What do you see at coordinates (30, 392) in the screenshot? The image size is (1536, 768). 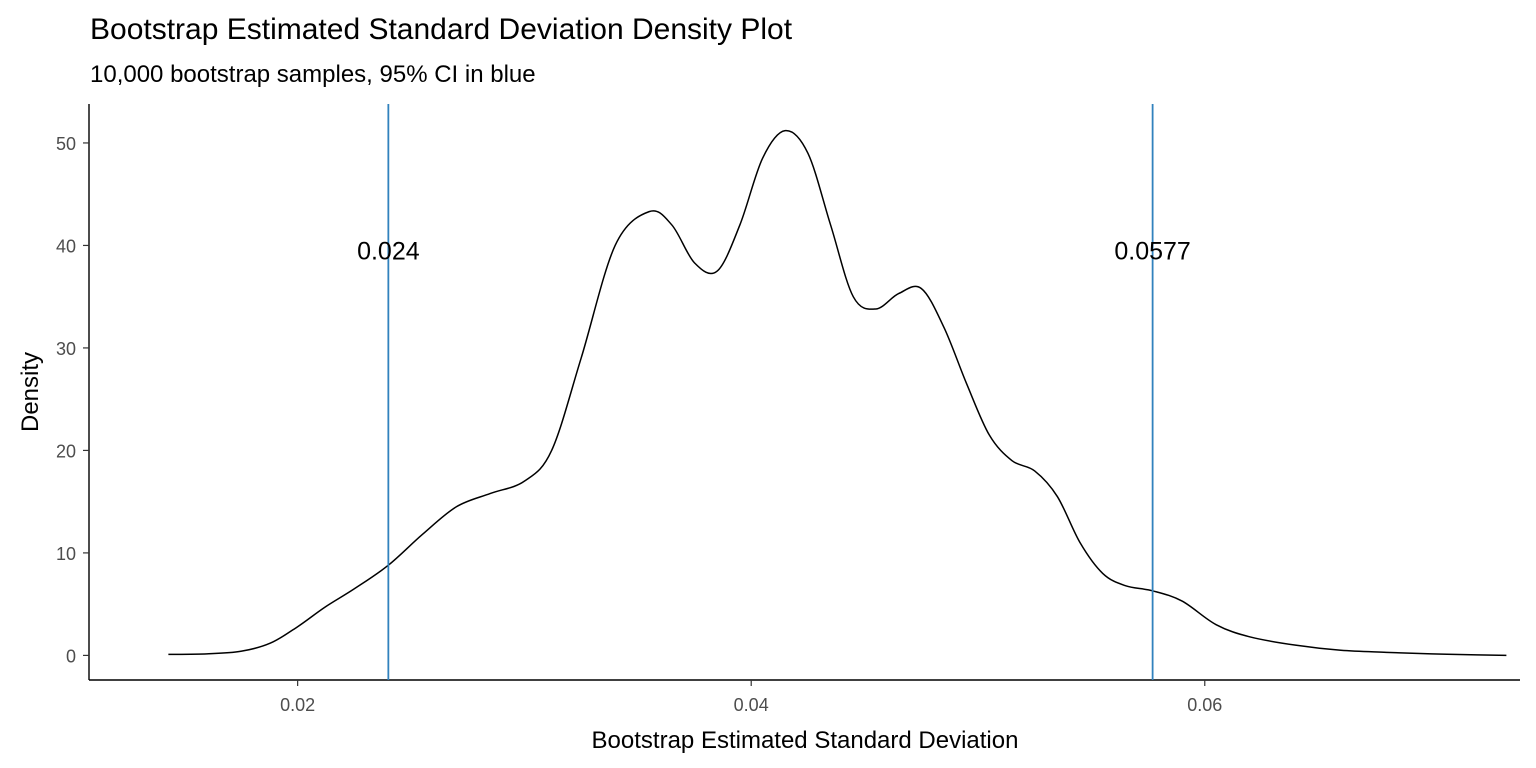 I see `y-axis-title: Density` at bounding box center [30, 392].